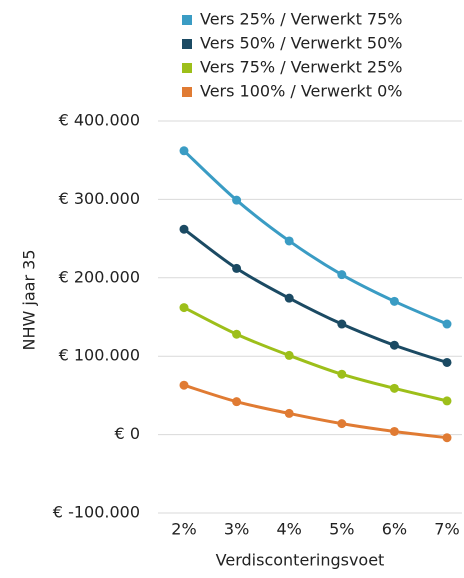  Describe the element at coordinates (446, 529) in the screenshot. I see `x-tick-label: 7%` at that location.